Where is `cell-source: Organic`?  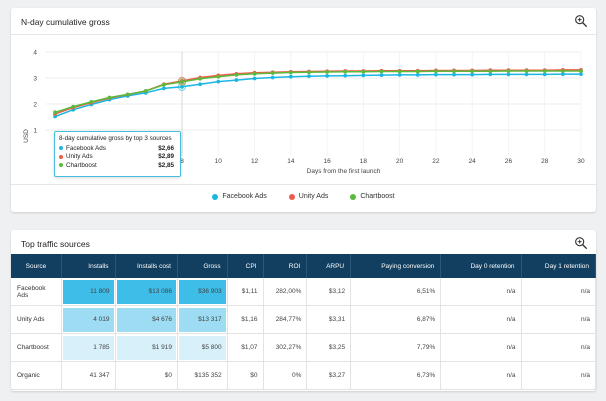
cell-source: Organic is located at coordinates (36, 375).